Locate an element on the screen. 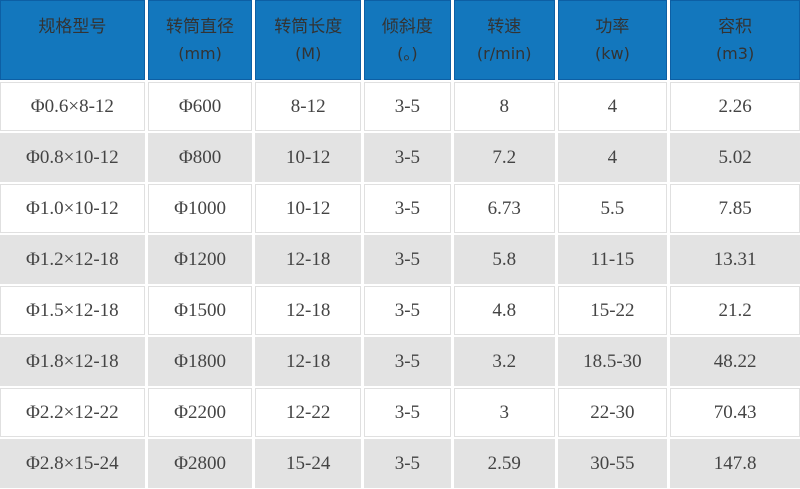 Image resolution: width=800 pixels, height=489 pixels. table-cell: 21.2 is located at coordinates (735, 310).